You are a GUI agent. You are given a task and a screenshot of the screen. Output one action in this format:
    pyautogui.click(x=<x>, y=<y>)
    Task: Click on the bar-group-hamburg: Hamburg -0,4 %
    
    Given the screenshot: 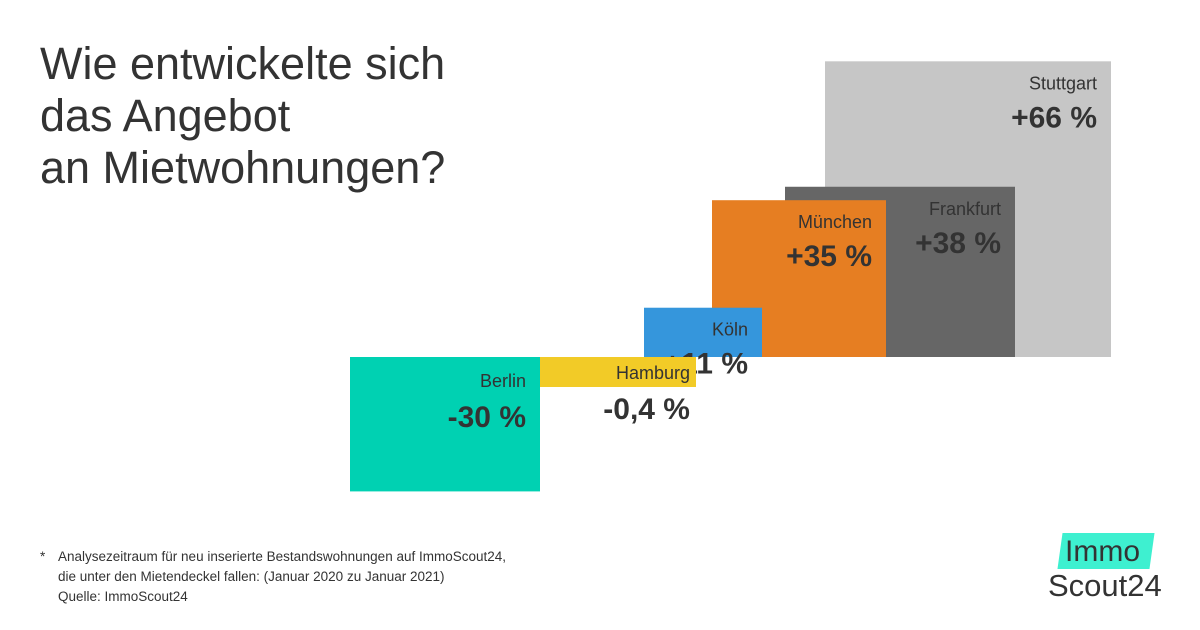 What is the action you would take?
    pyautogui.click(x=618, y=391)
    